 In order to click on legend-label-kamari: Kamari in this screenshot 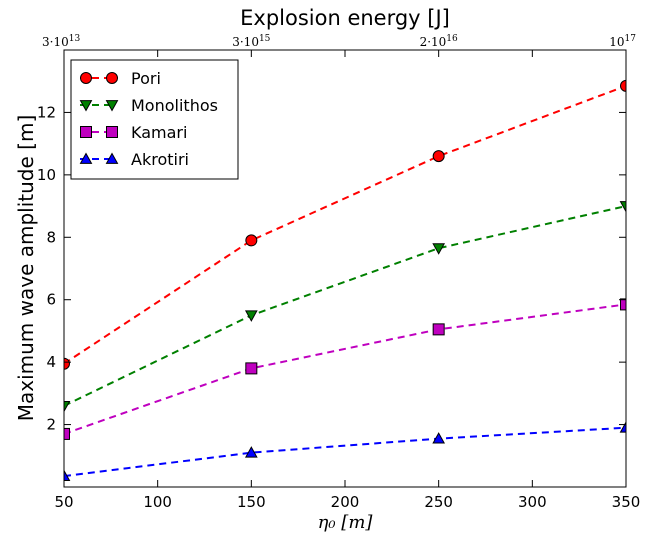, I will do `click(159, 132)`.